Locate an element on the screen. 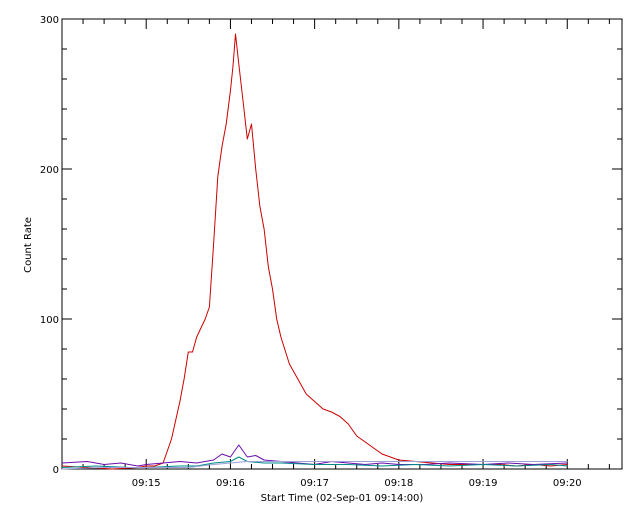  y-tick-label: 300 is located at coordinates (49, 20).